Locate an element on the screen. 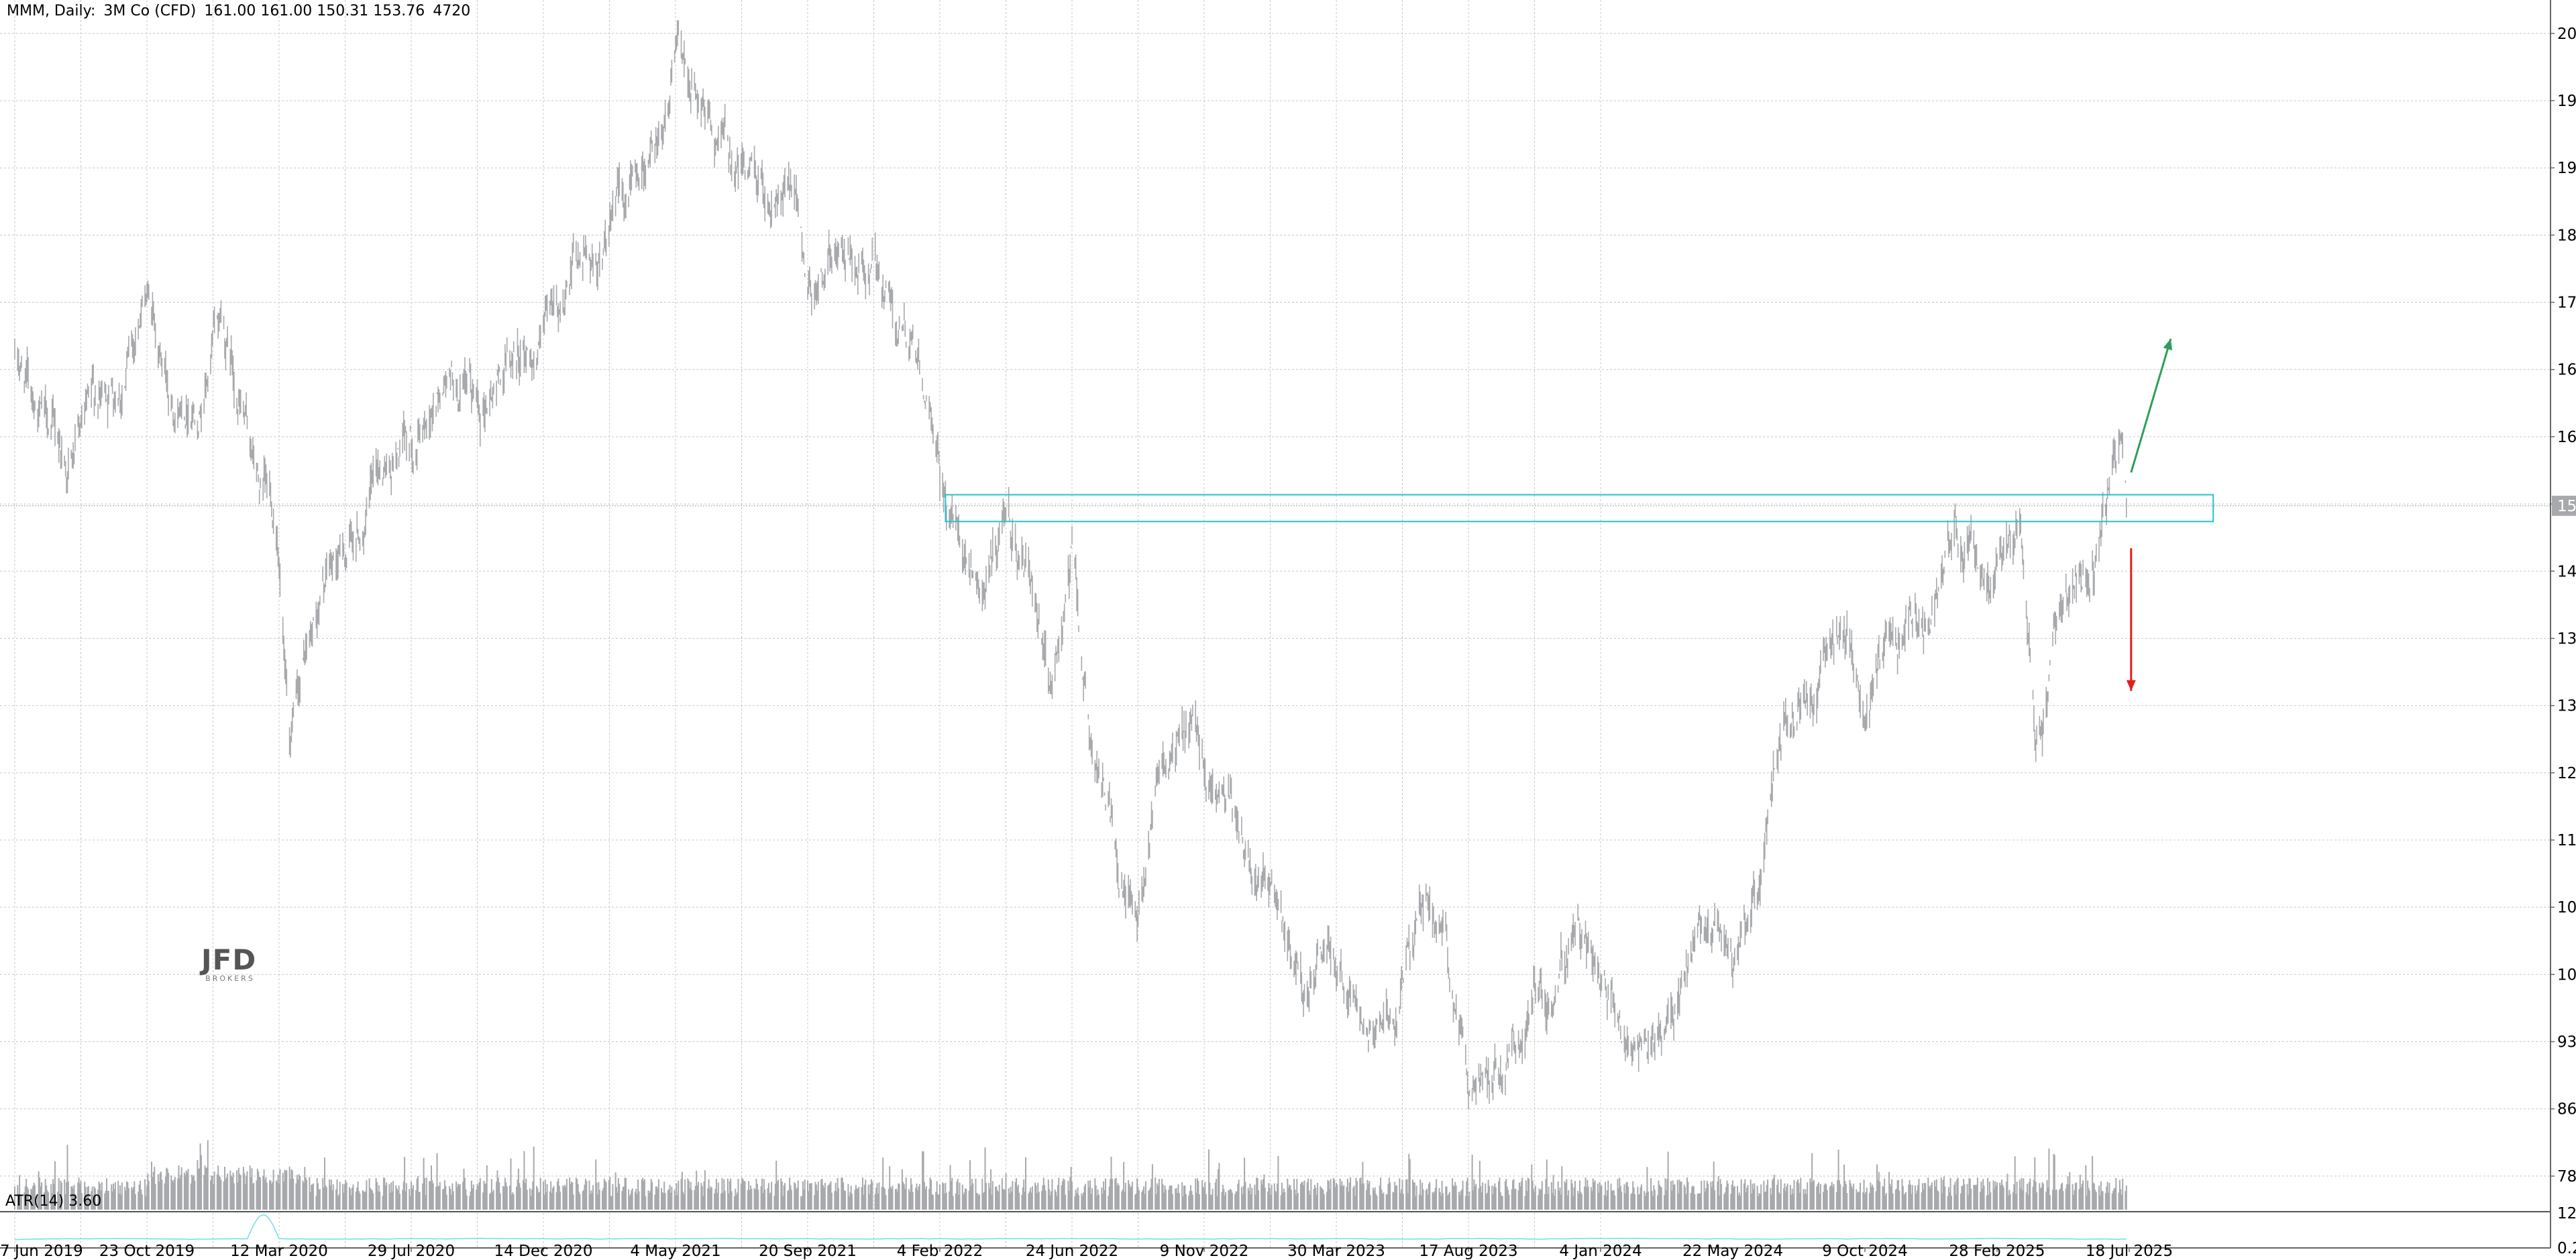 This screenshot has width=2576, height=1260. price-axis-label: 191.67 is located at coordinates (2566, 169).